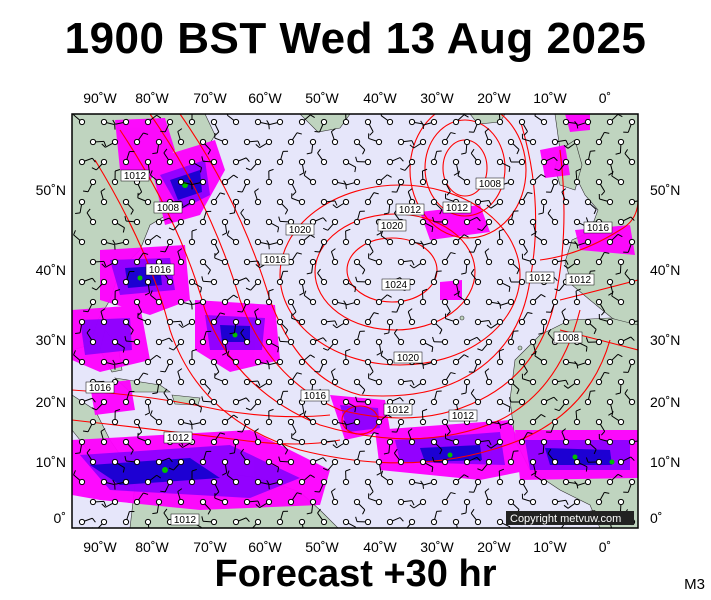 This screenshot has height=600, width=711. What do you see at coordinates (396, 284) in the screenshot?
I see `isobar-label: 1024` at bounding box center [396, 284].